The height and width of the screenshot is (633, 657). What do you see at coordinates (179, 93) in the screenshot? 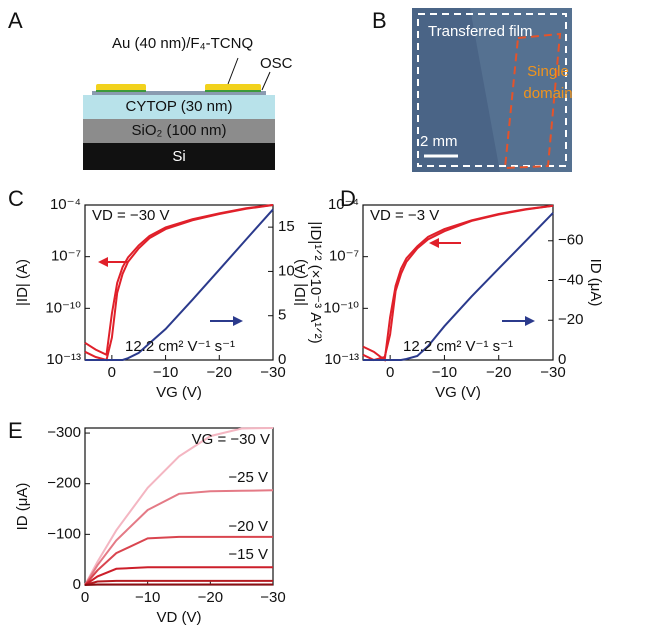
I see `osc-layer` at bounding box center [179, 93].